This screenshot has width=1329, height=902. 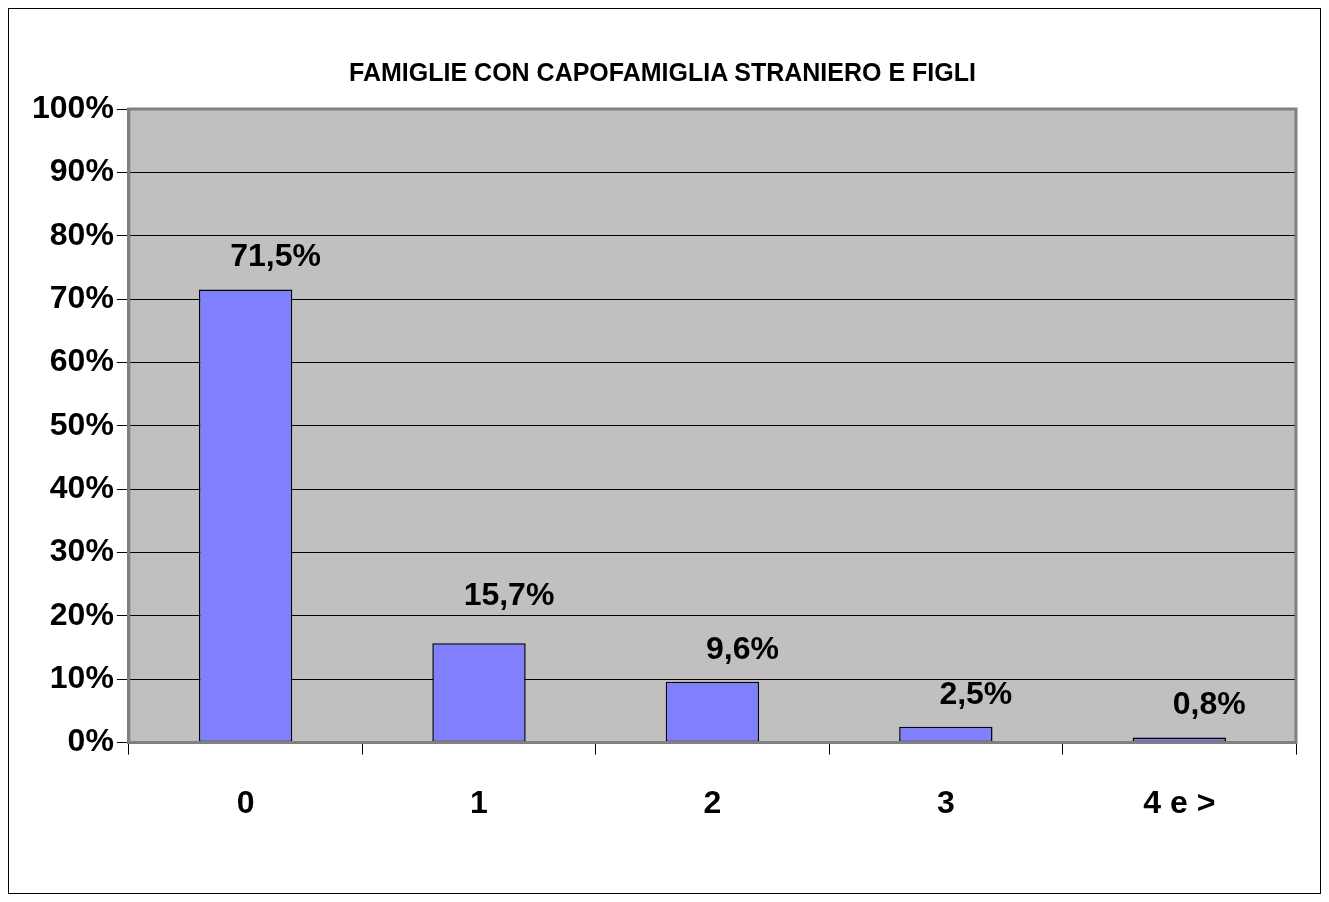 What do you see at coordinates (245, 801) in the screenshot?
I see `x-tick-label: 0` at bounding box center [245, 801].